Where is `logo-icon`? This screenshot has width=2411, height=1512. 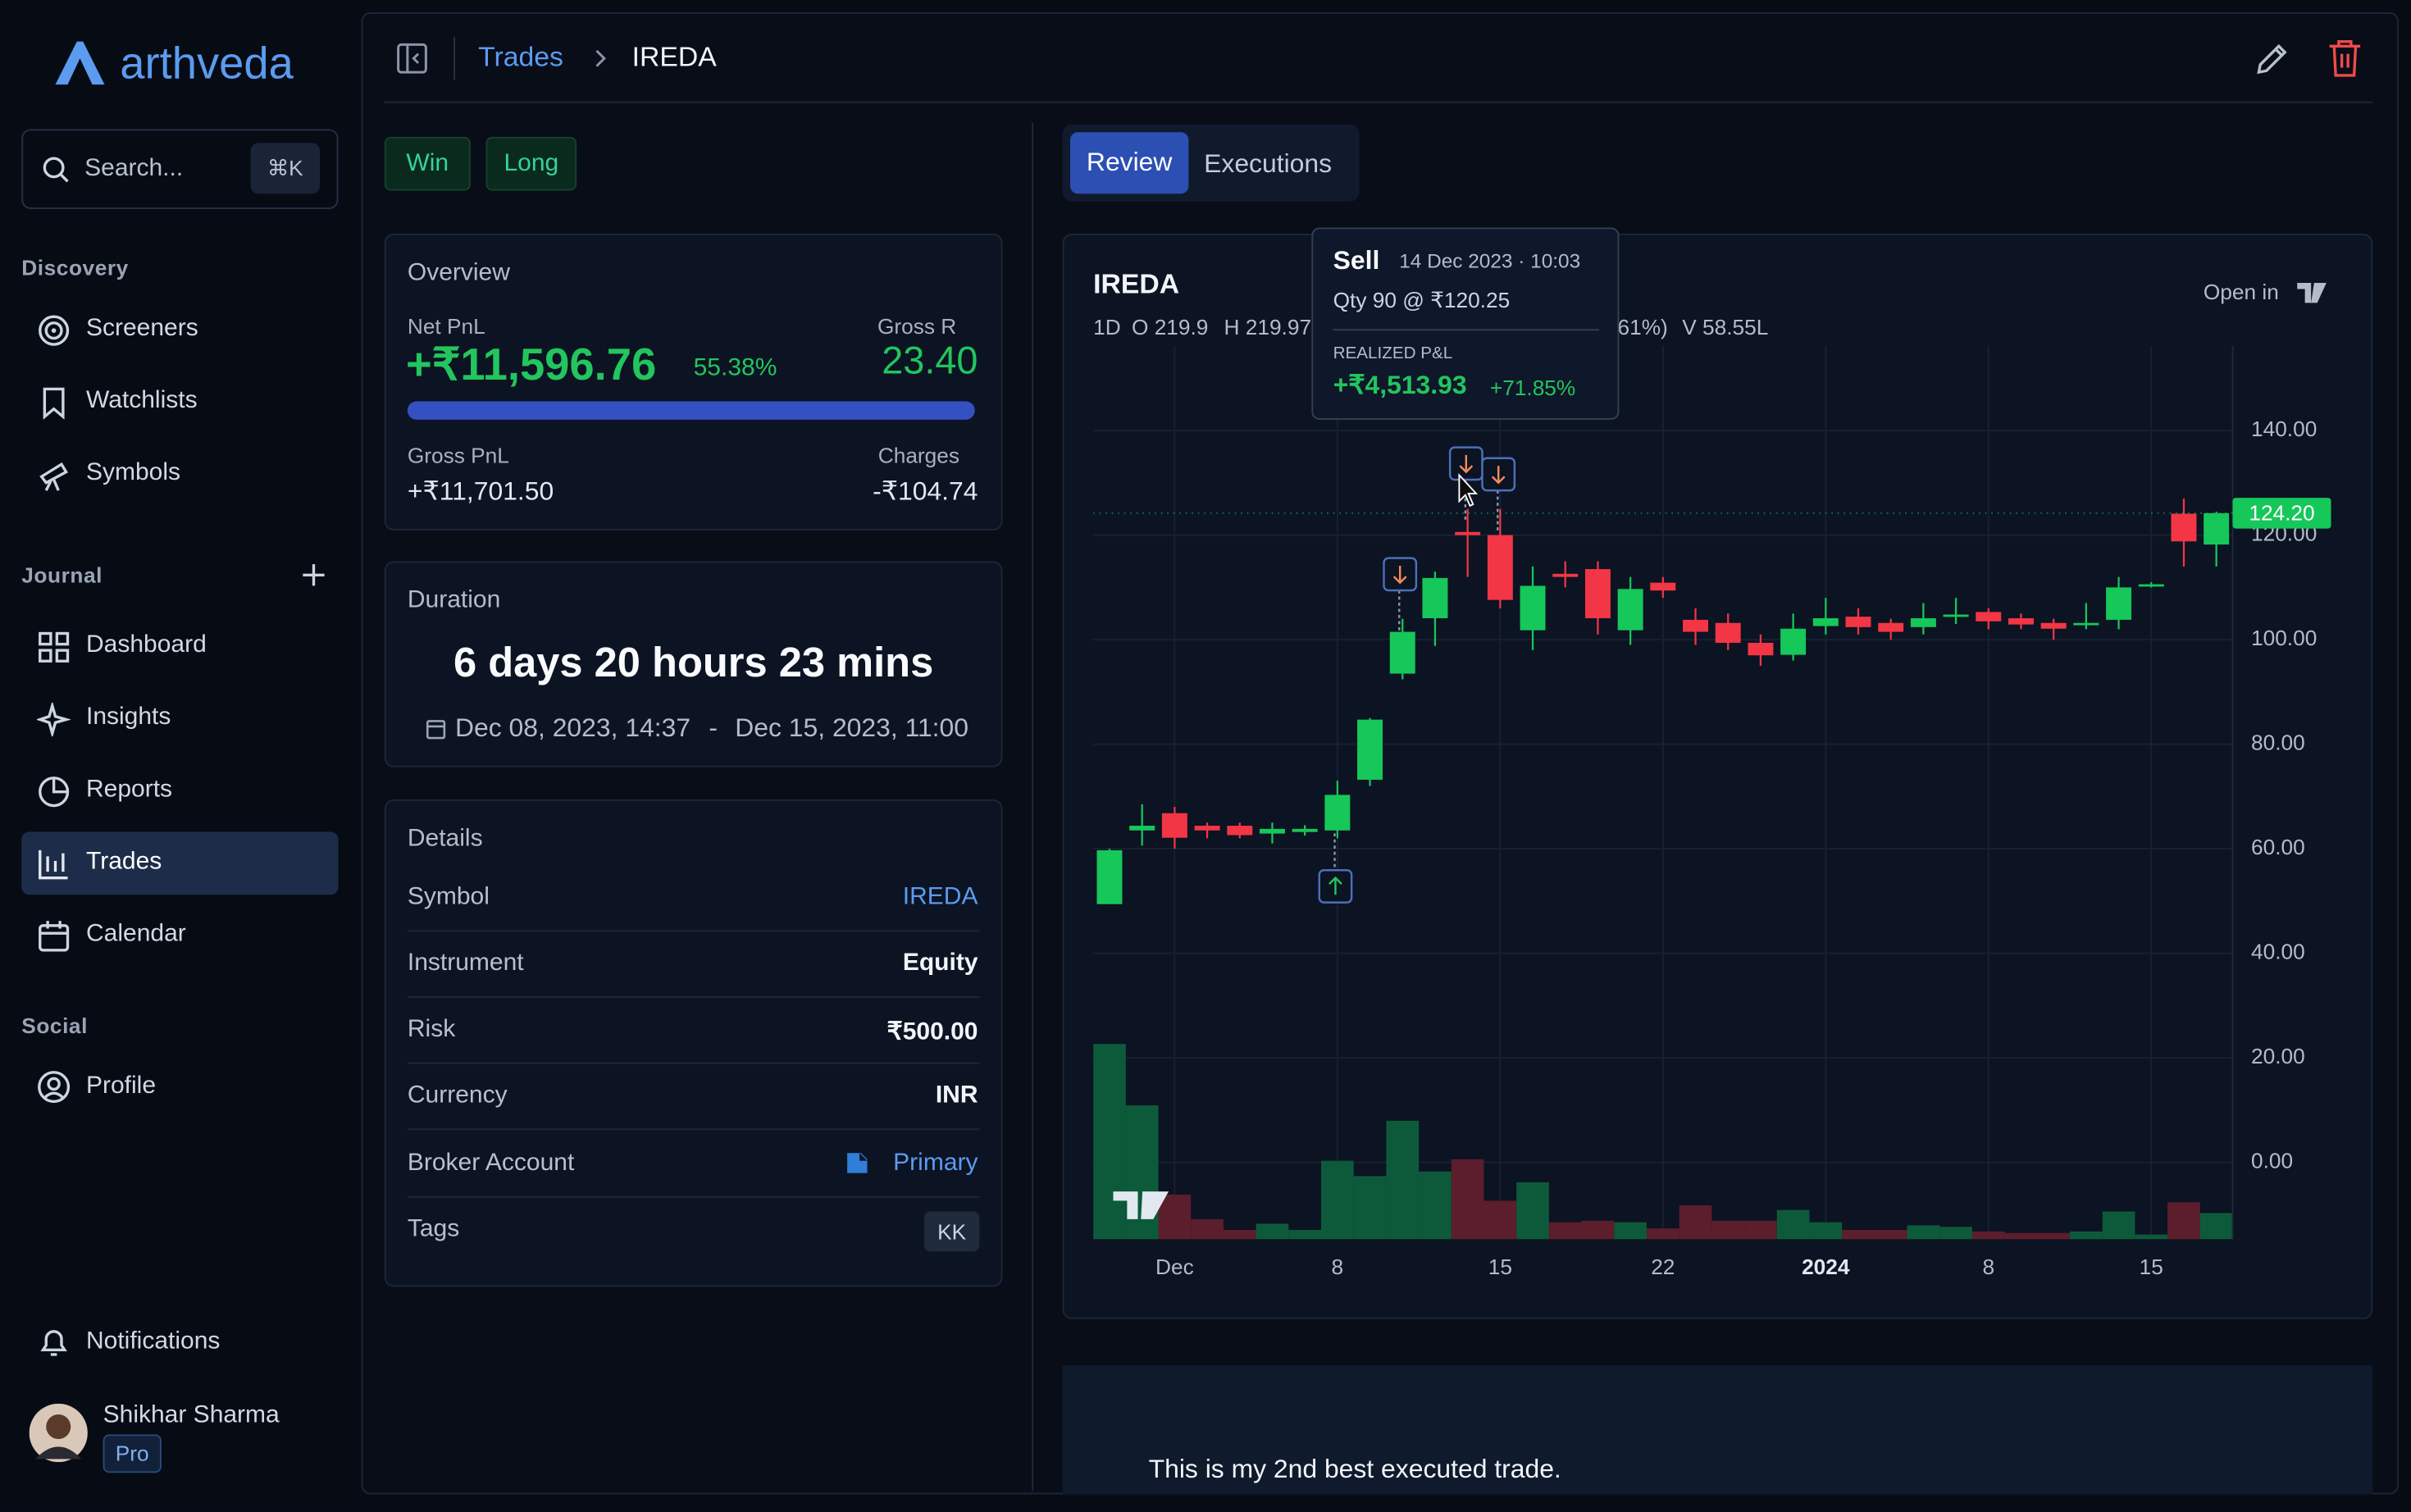 logo-icon is located at coordinates (80, 63).